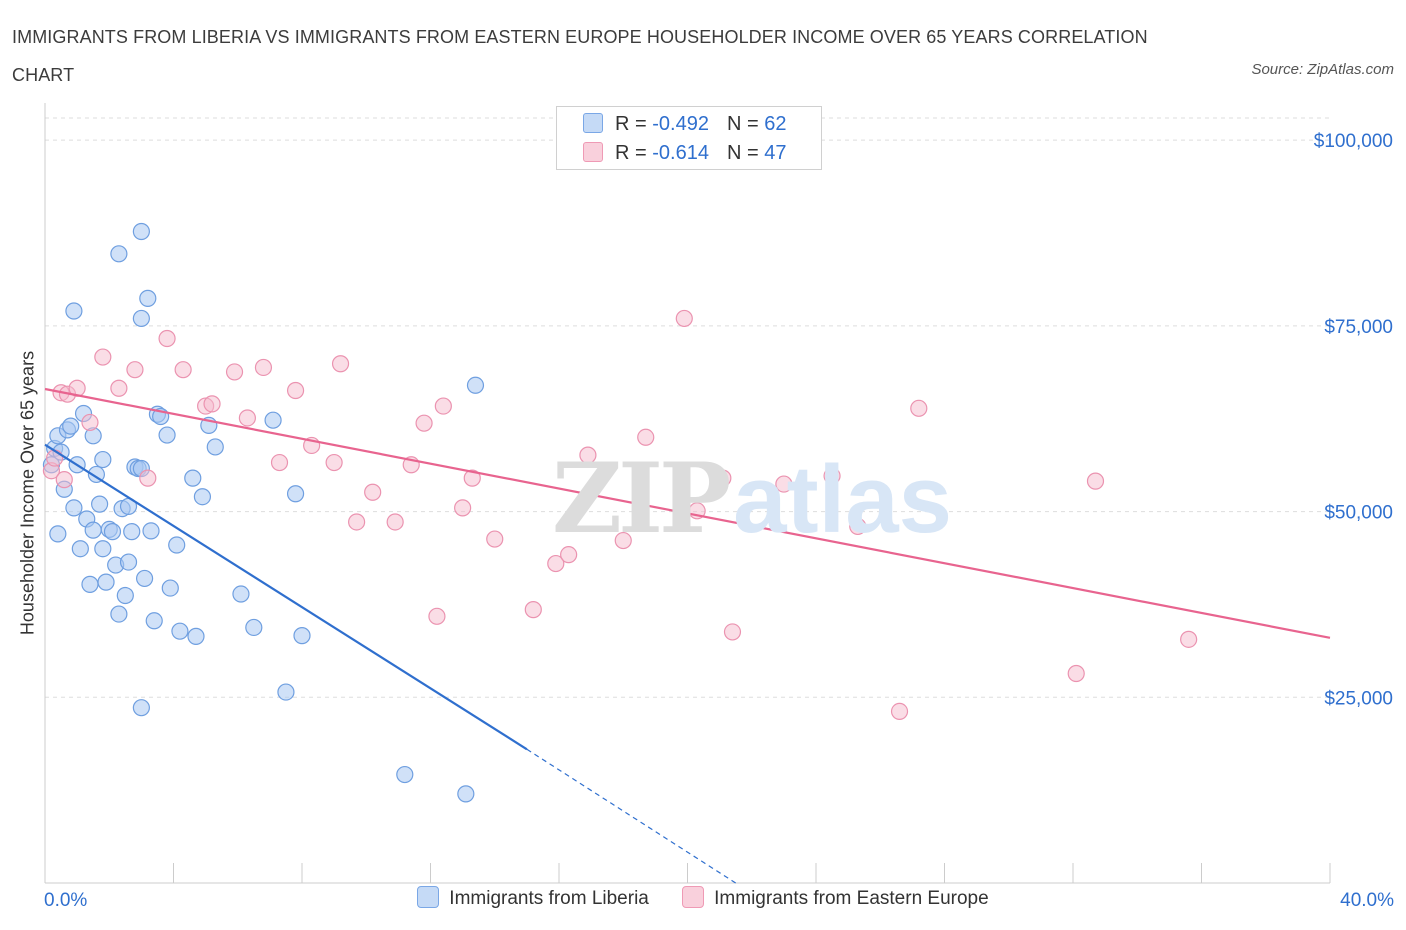 The image size is (1406, 930). What do you see at coordinates (1322, 69) in the screenshot?
I see `source-label: Source: ZipAtlas.com` at bounding box center [1322, 69].